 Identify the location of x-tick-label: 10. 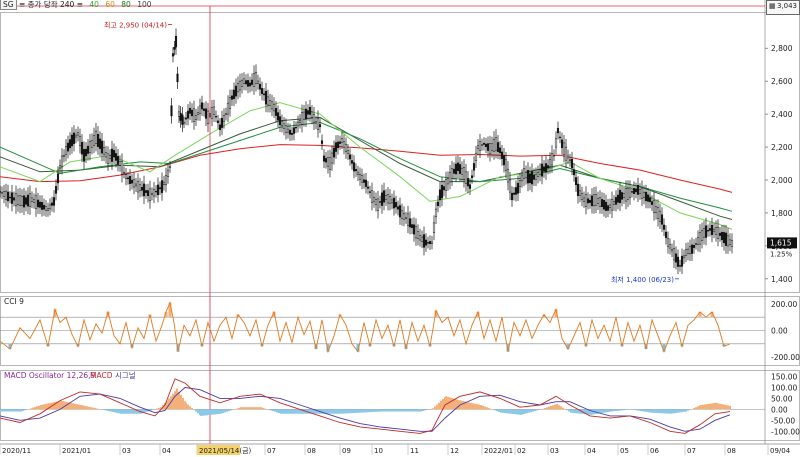
(378, 451).